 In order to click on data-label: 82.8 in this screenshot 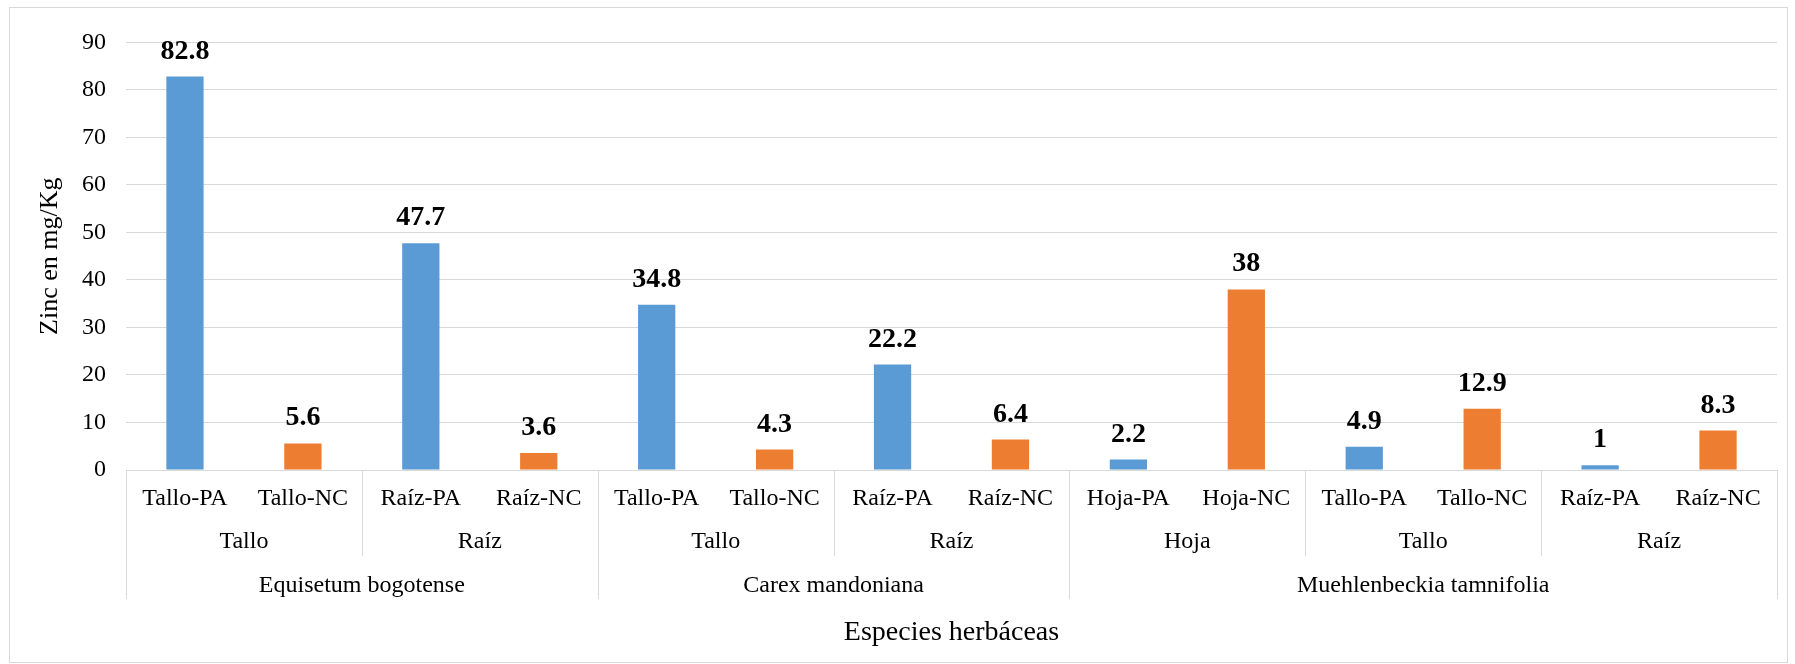, I will do `click(185, 49)`.